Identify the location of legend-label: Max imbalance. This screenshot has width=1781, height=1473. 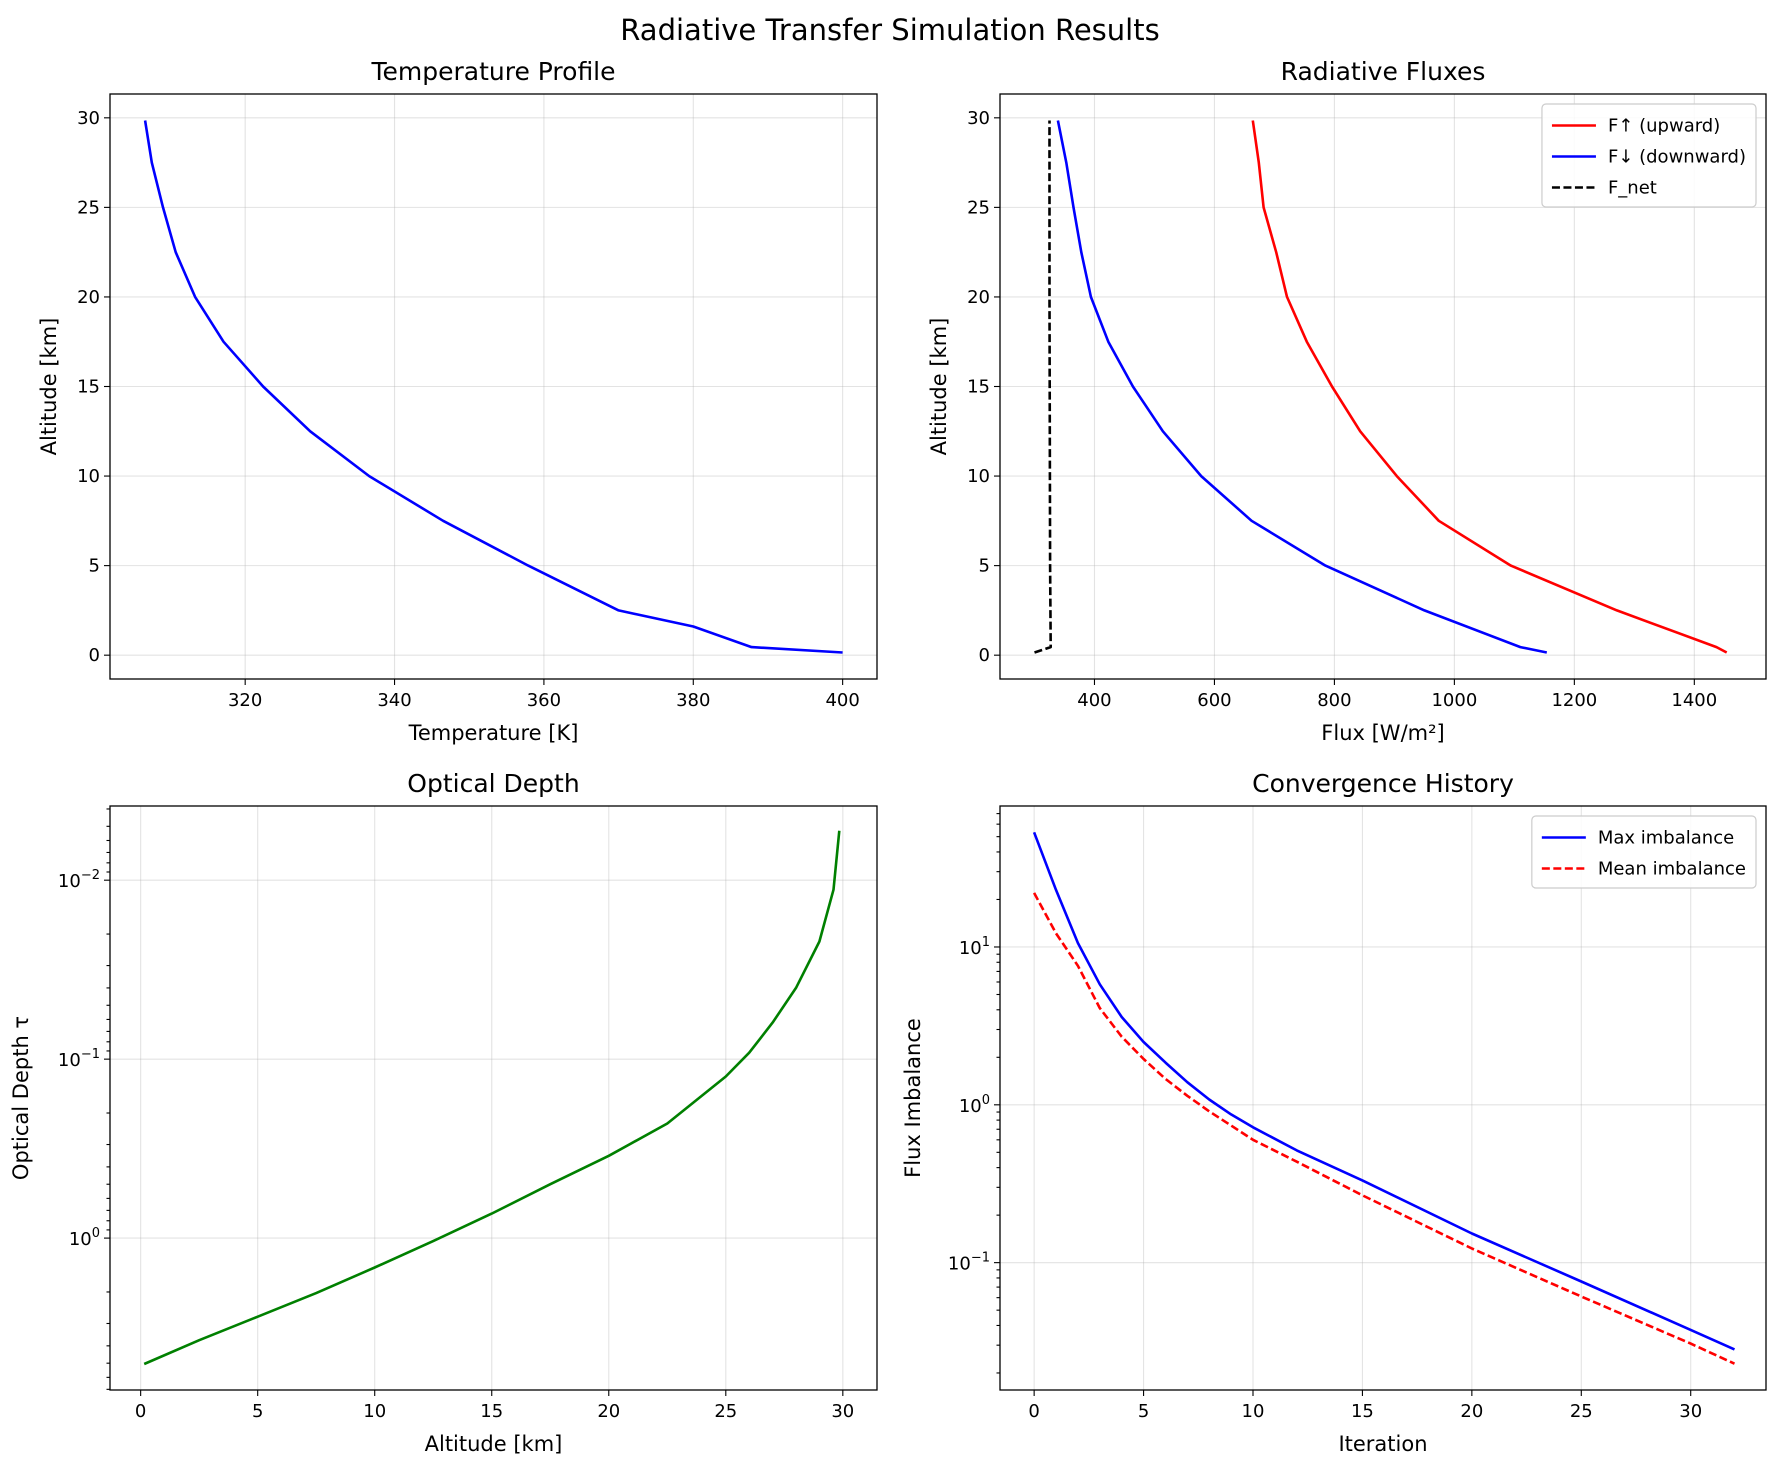
(1666, 838).